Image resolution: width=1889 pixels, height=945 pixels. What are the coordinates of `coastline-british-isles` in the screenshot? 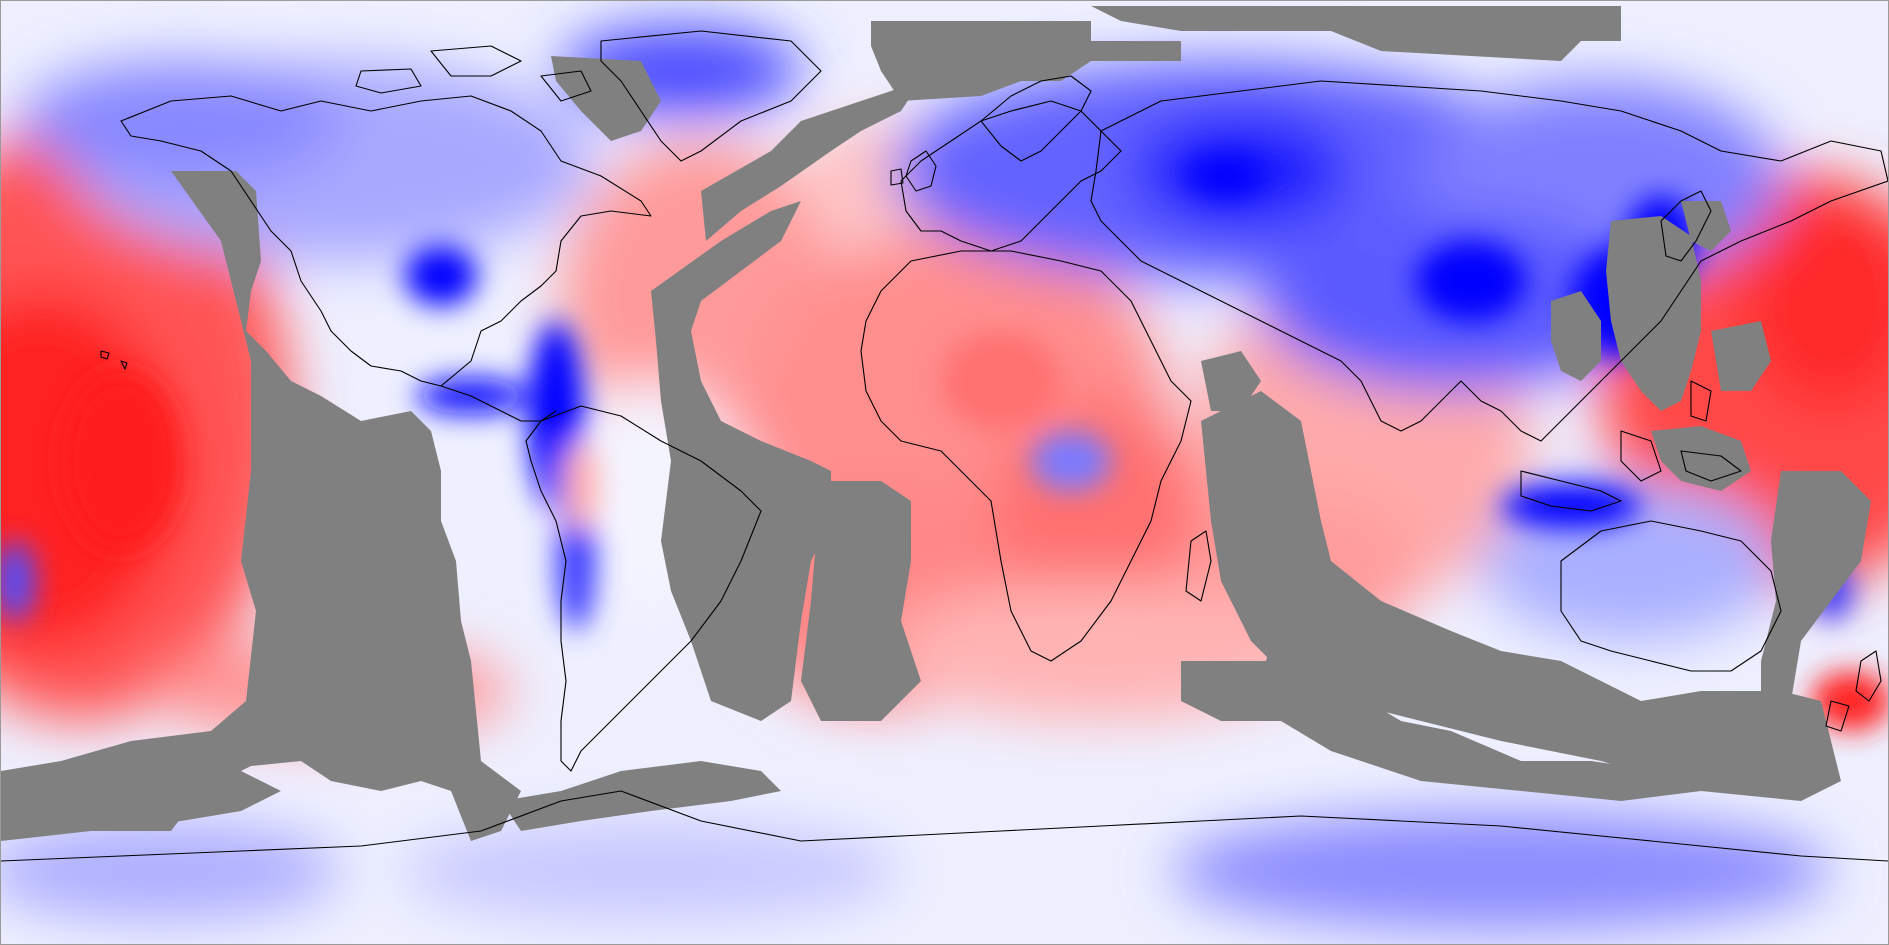 It's located at (913, 171).